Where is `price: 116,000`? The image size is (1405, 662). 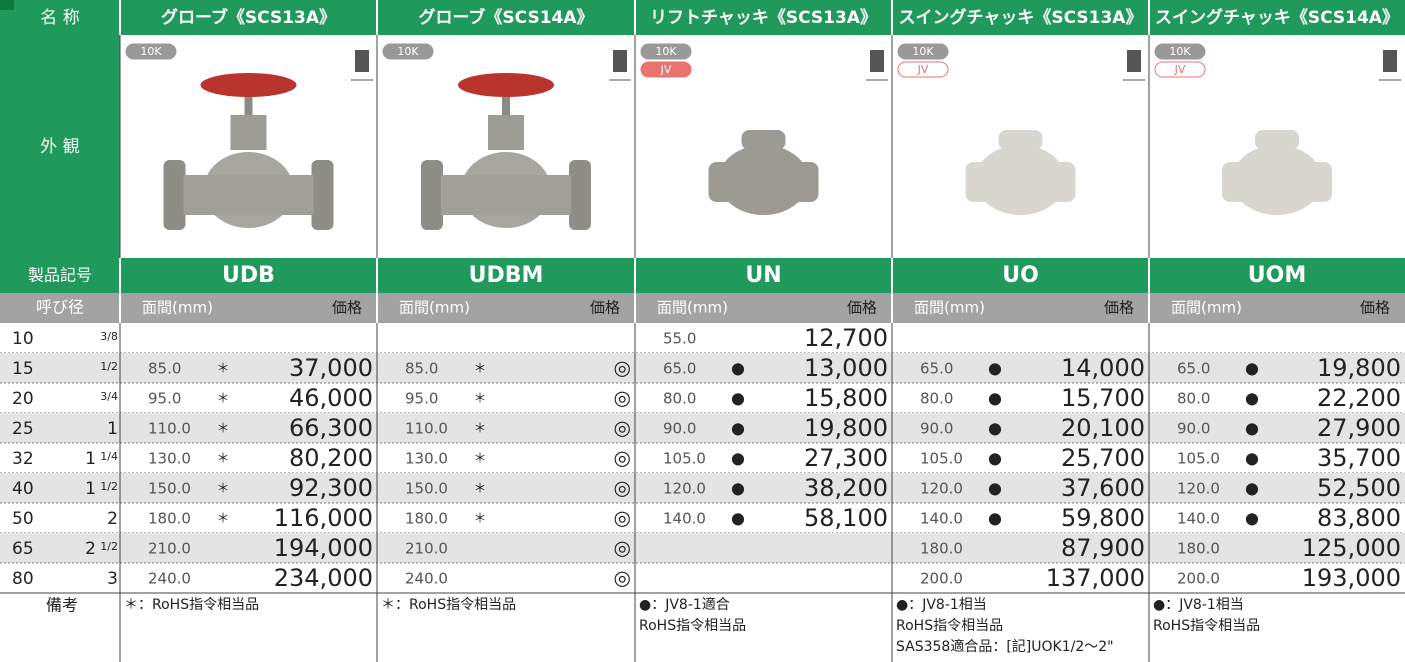 price: 116,000 is located at coordinates (323, 518).